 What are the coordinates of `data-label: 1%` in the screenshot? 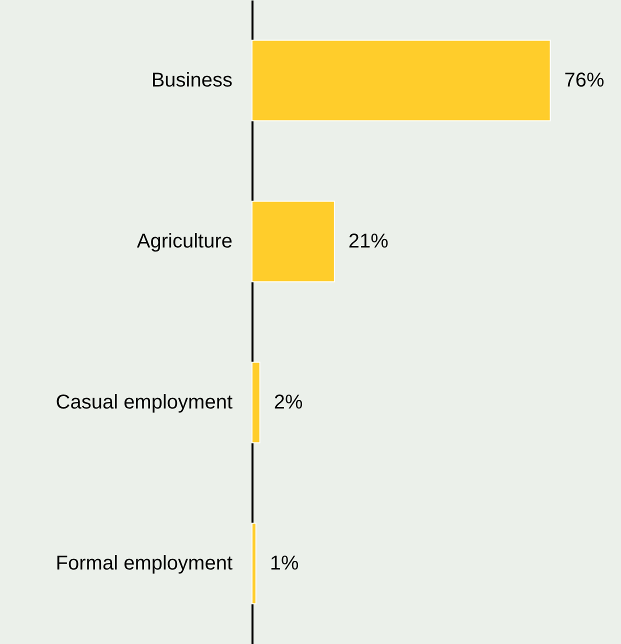 It's located at (285, 563).